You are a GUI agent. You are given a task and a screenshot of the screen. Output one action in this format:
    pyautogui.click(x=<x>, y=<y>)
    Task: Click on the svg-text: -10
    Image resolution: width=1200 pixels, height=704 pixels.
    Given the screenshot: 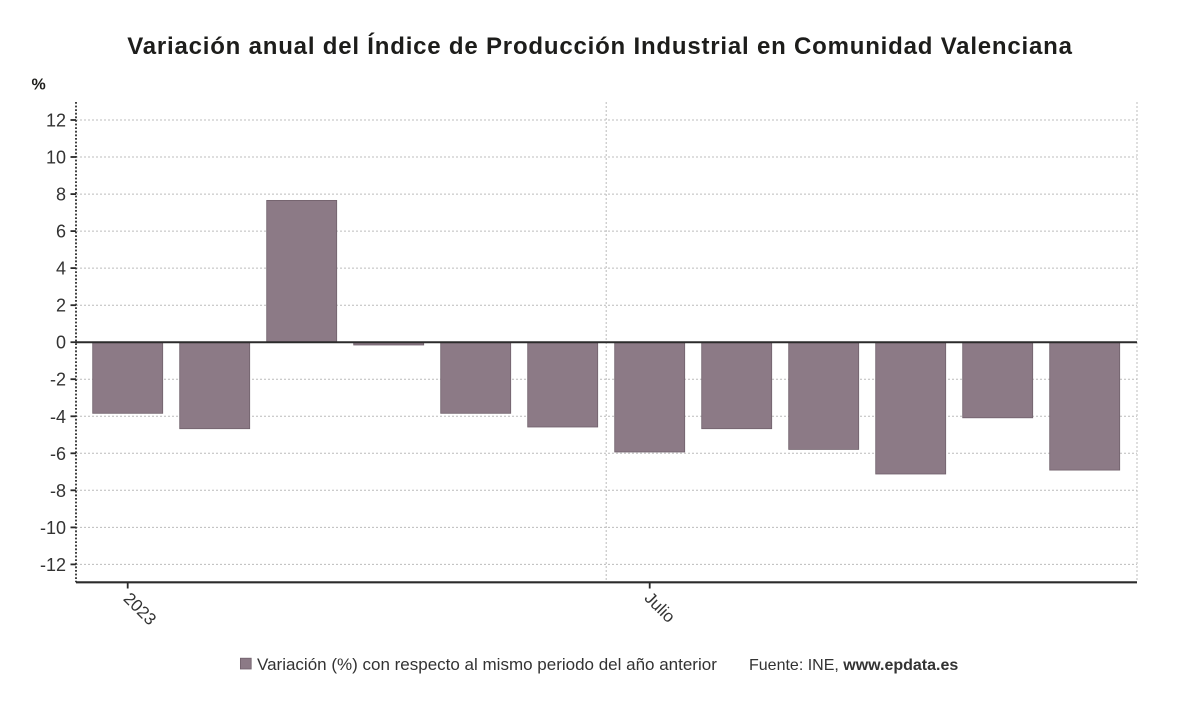 What is the action you would take?
    pyautogui.click(x=53, y=528)
    